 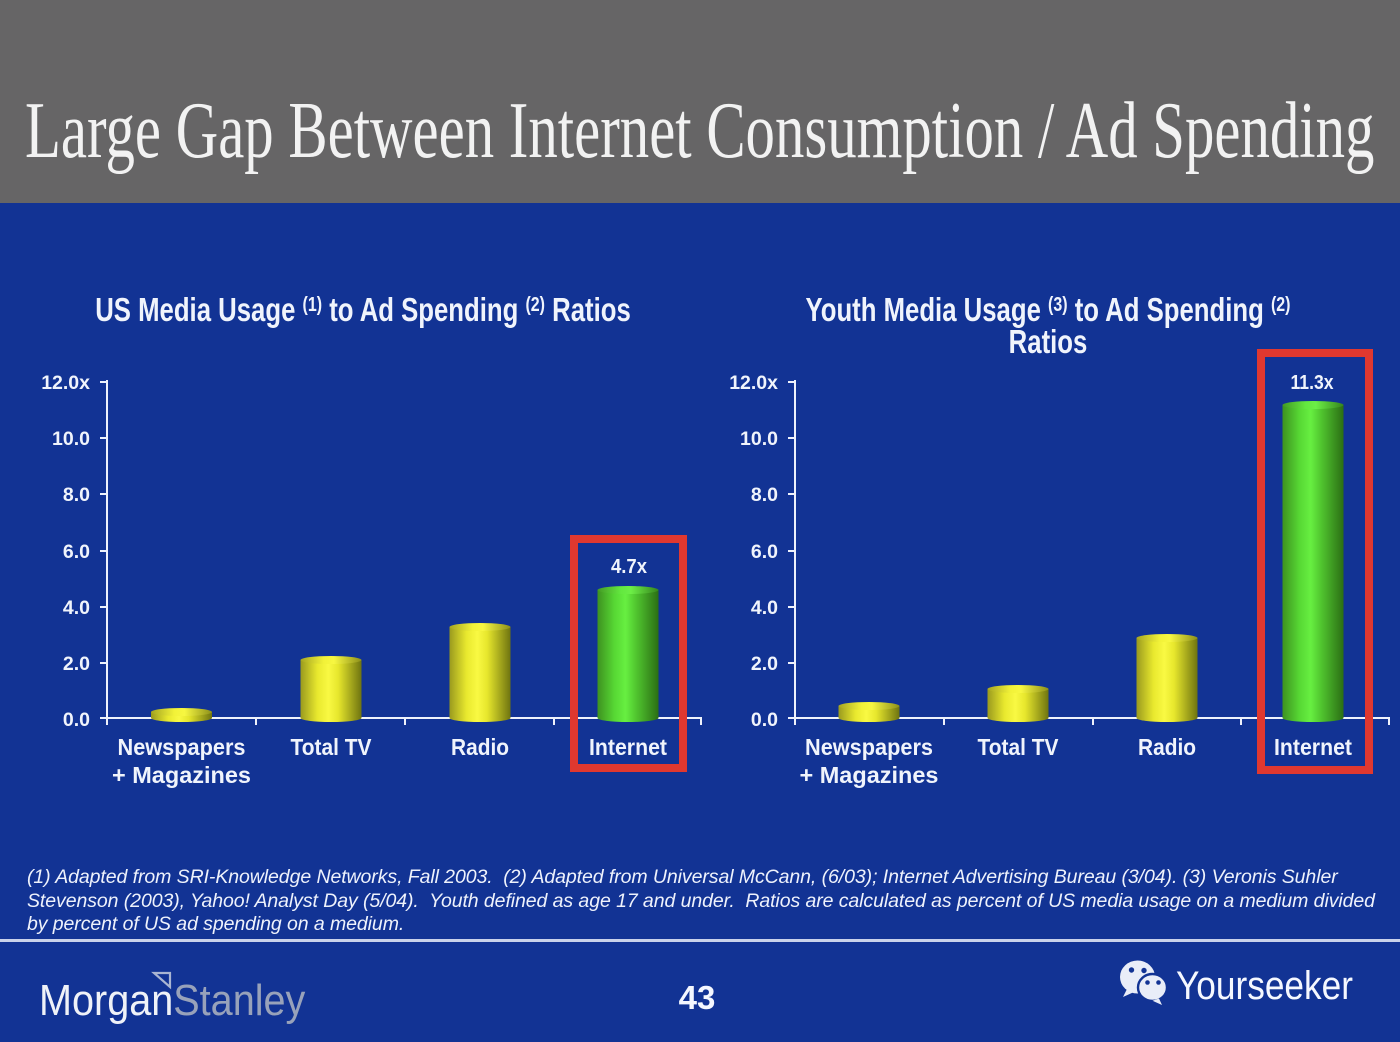 I want to click on svg-text: 4.7x, so click(x=629, y=567).